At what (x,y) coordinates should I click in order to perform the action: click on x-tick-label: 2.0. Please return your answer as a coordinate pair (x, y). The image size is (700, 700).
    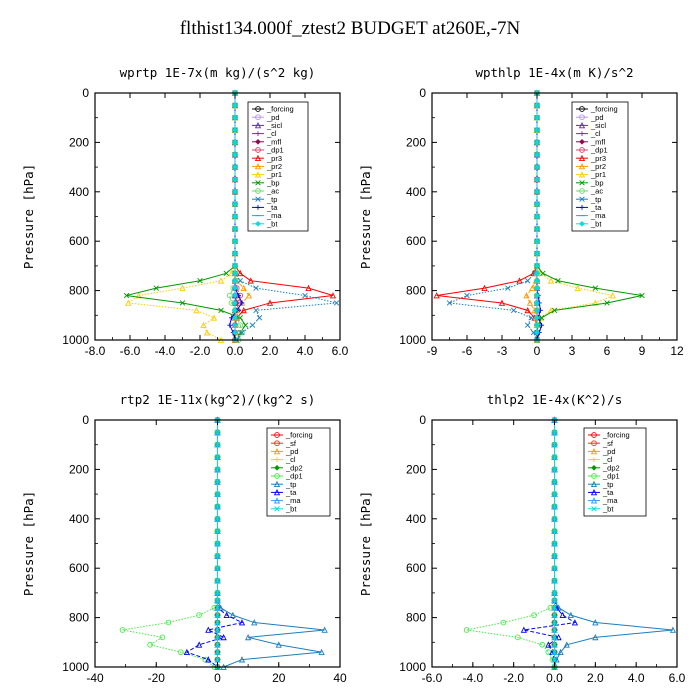
    Looking at the image, I should click on (270, 351).